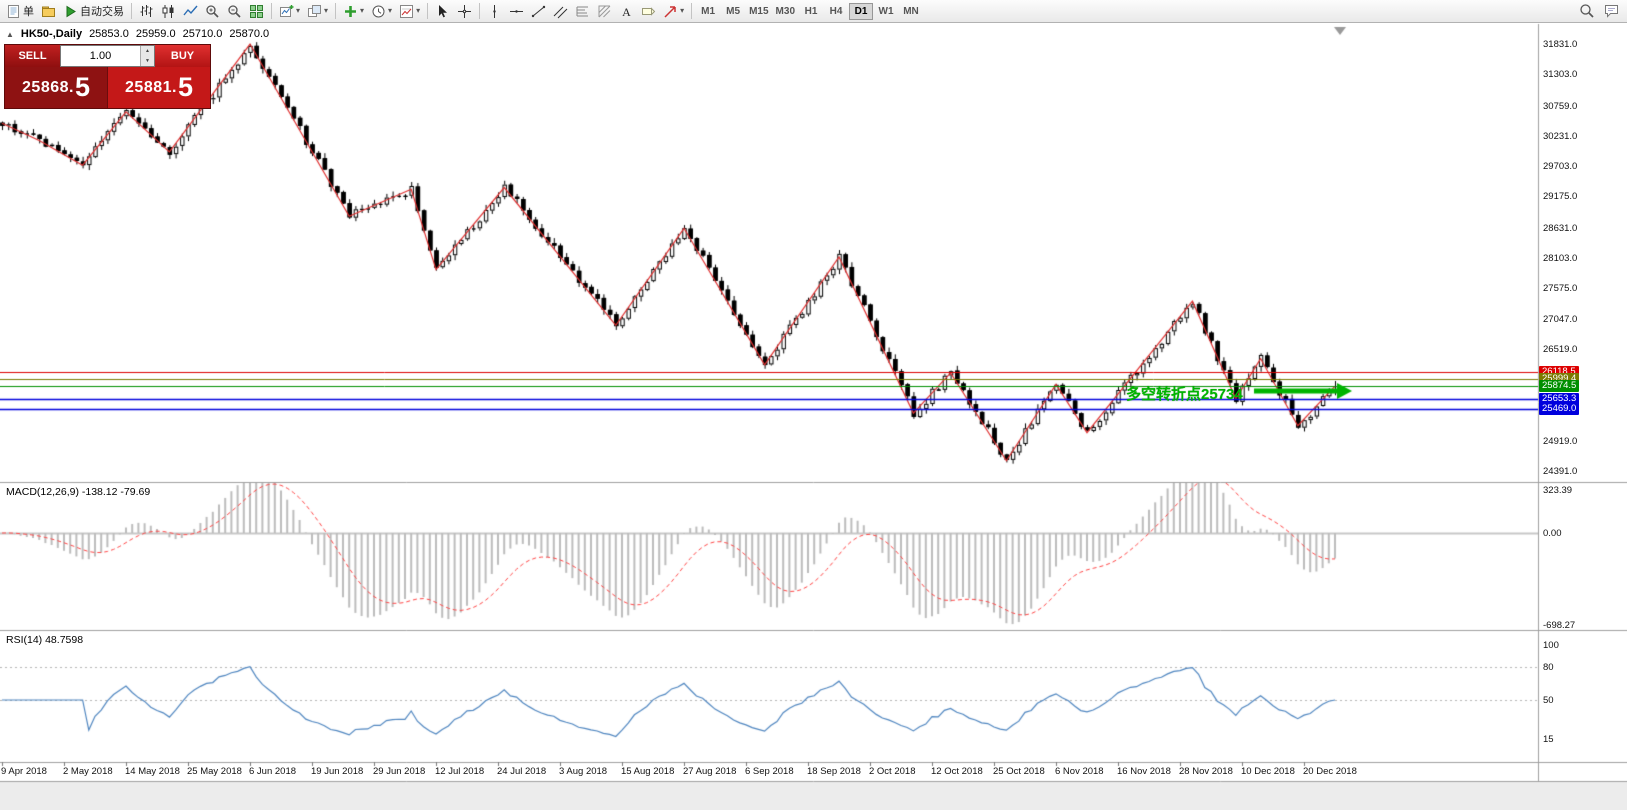 This screenshot has width=1627, height=810. What do you see at coordinates (51, 34) in the screenshot?
I see `symbol-period-label: HK50-,Daily` at bounding box center [51, 34].